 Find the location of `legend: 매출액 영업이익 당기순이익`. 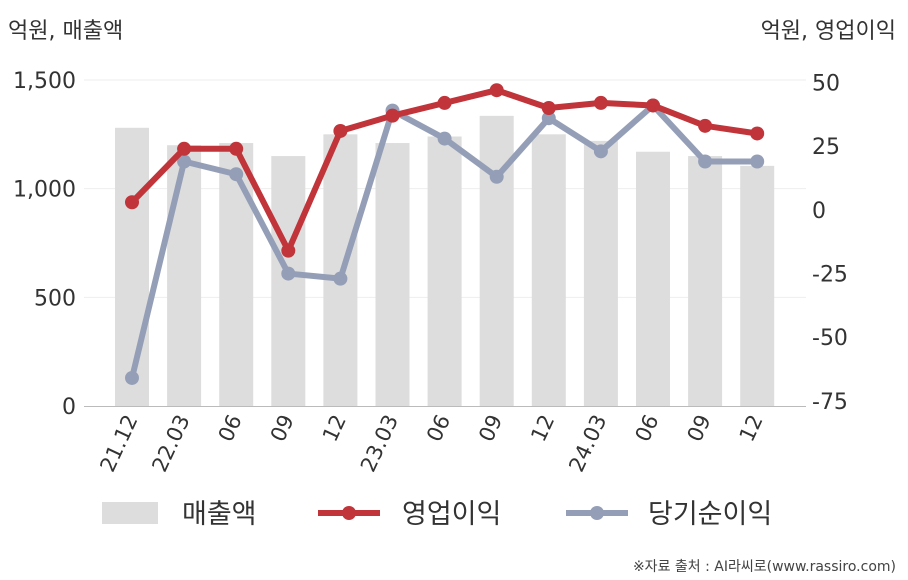

legend: 매출액 영업이익 당기순이익 is located at coordinates (437, 514).